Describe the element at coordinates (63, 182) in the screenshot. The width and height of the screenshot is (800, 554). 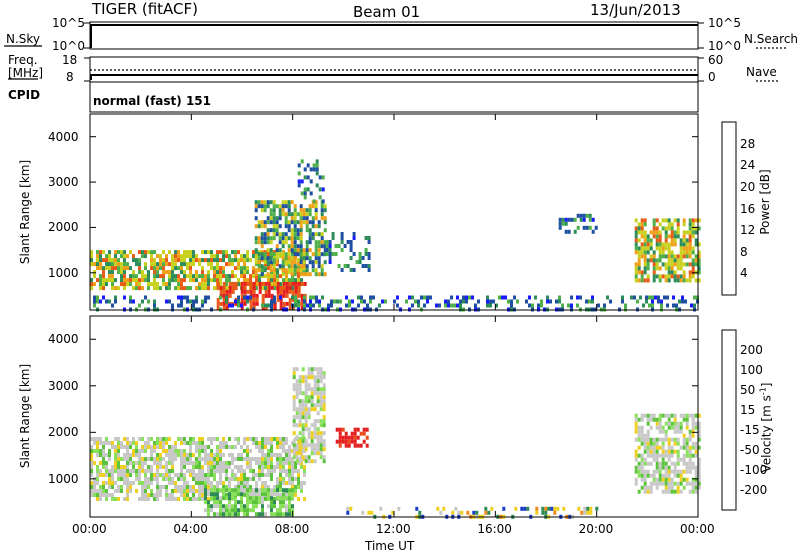
I see `ytick-label-0-2: 3000` at that location.